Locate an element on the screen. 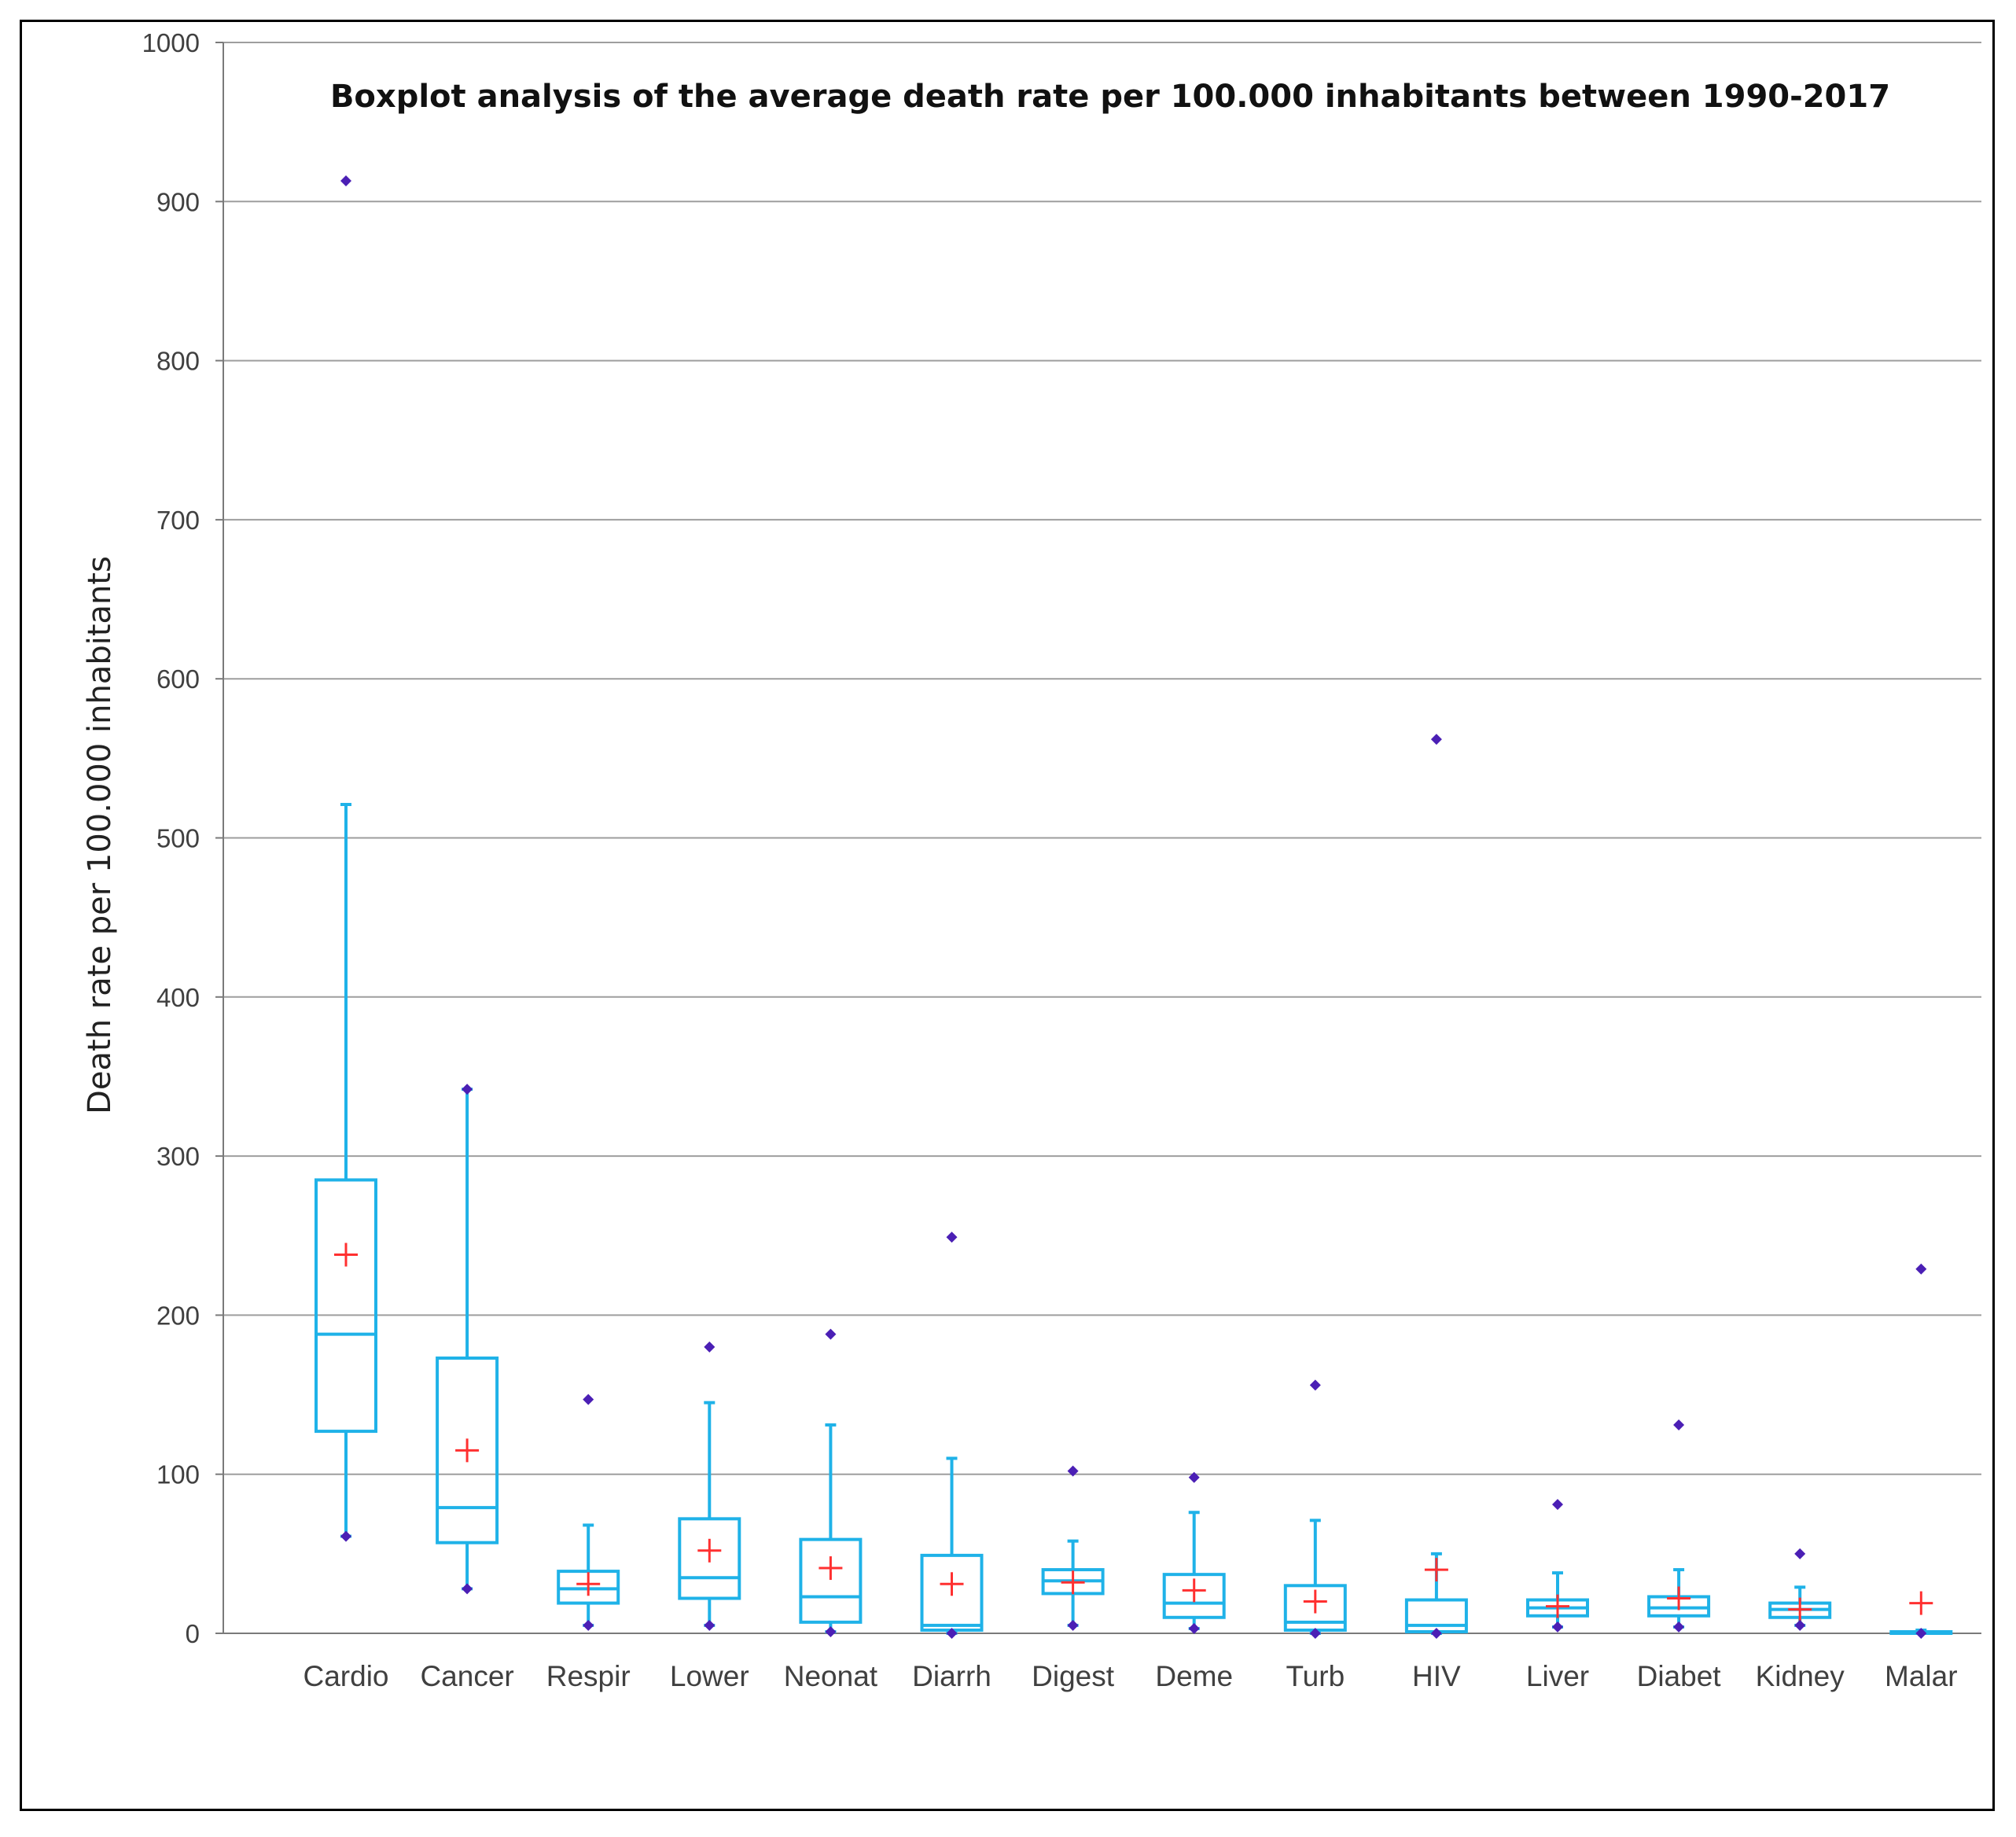 The image size is (2016, 1837). y-tick-label: 300 is located at coordinates (178, 1156).